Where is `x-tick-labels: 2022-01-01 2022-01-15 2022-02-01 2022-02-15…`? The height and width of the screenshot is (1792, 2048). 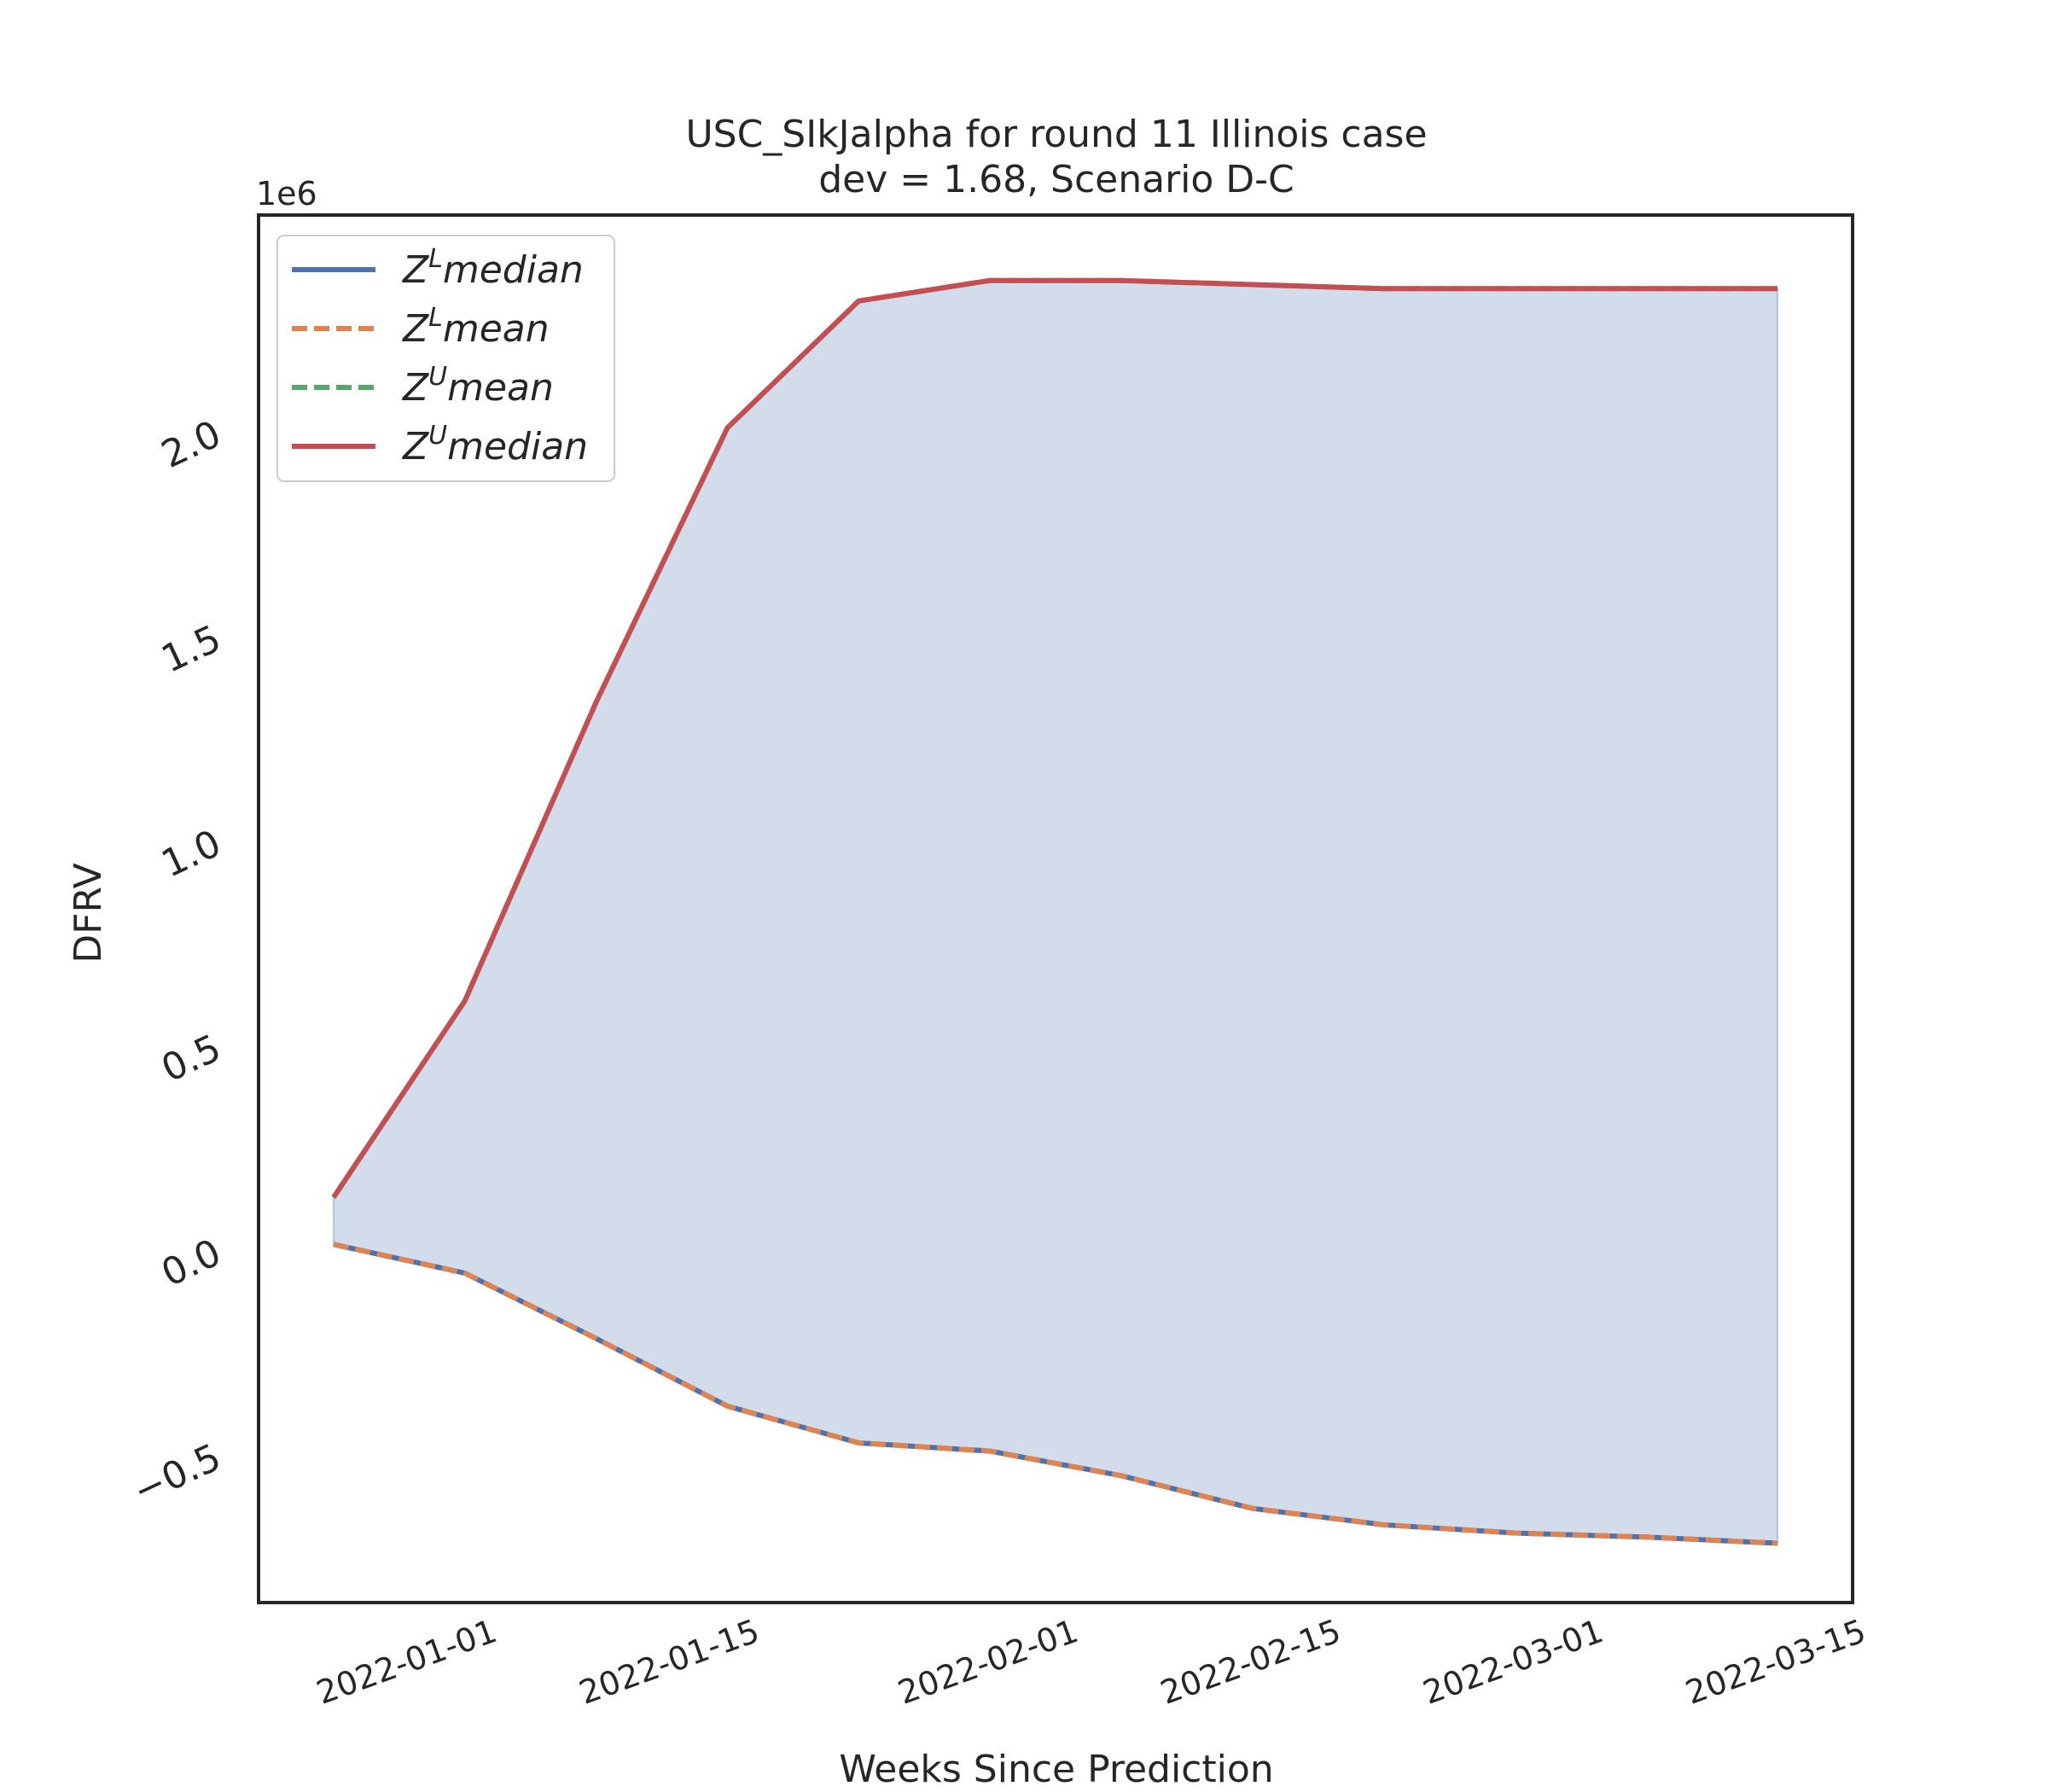 x-tick-labels: 2022-01-01 2022-01-15 2022-02-01 2022-02-15… is located at coordinates (1091, 1662).